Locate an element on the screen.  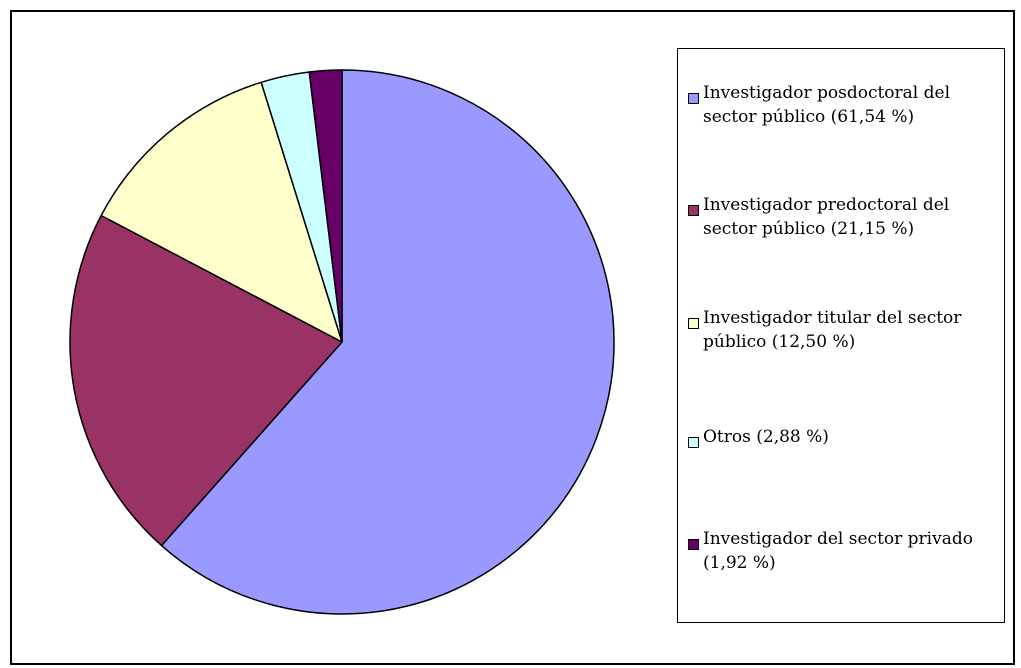
legend-label-privado: Investigador del sector privado (1,92 %) is located at coordinates (838, 551).